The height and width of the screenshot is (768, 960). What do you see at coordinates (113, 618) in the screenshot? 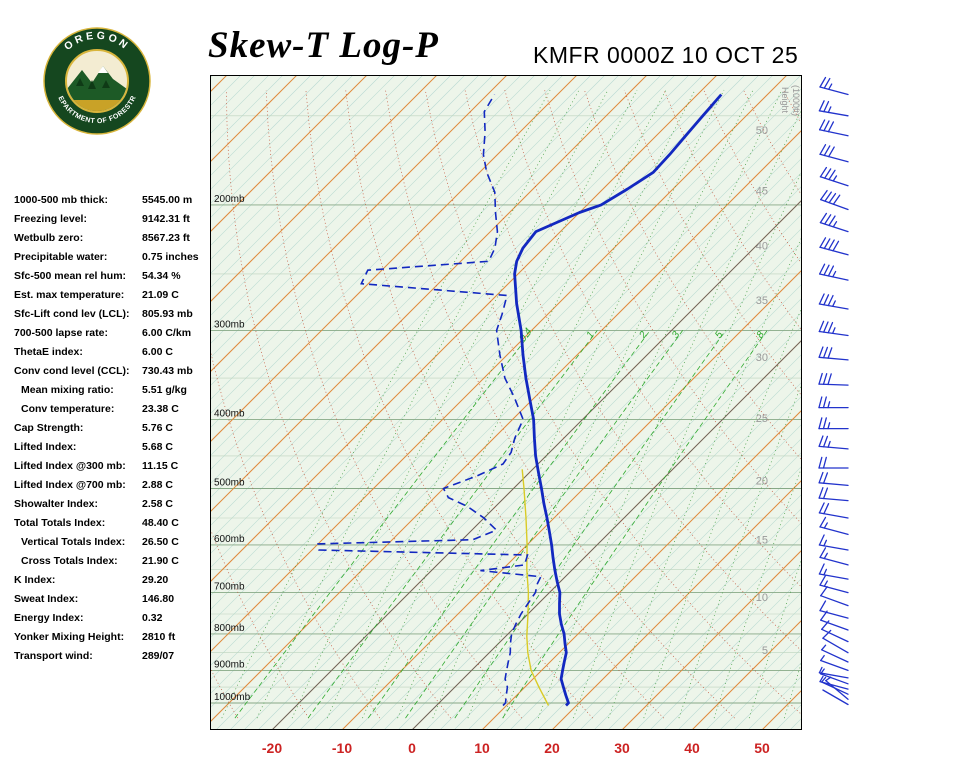
I see `index-row: Energy Index: 0.32` at bounding box center [113, 618].